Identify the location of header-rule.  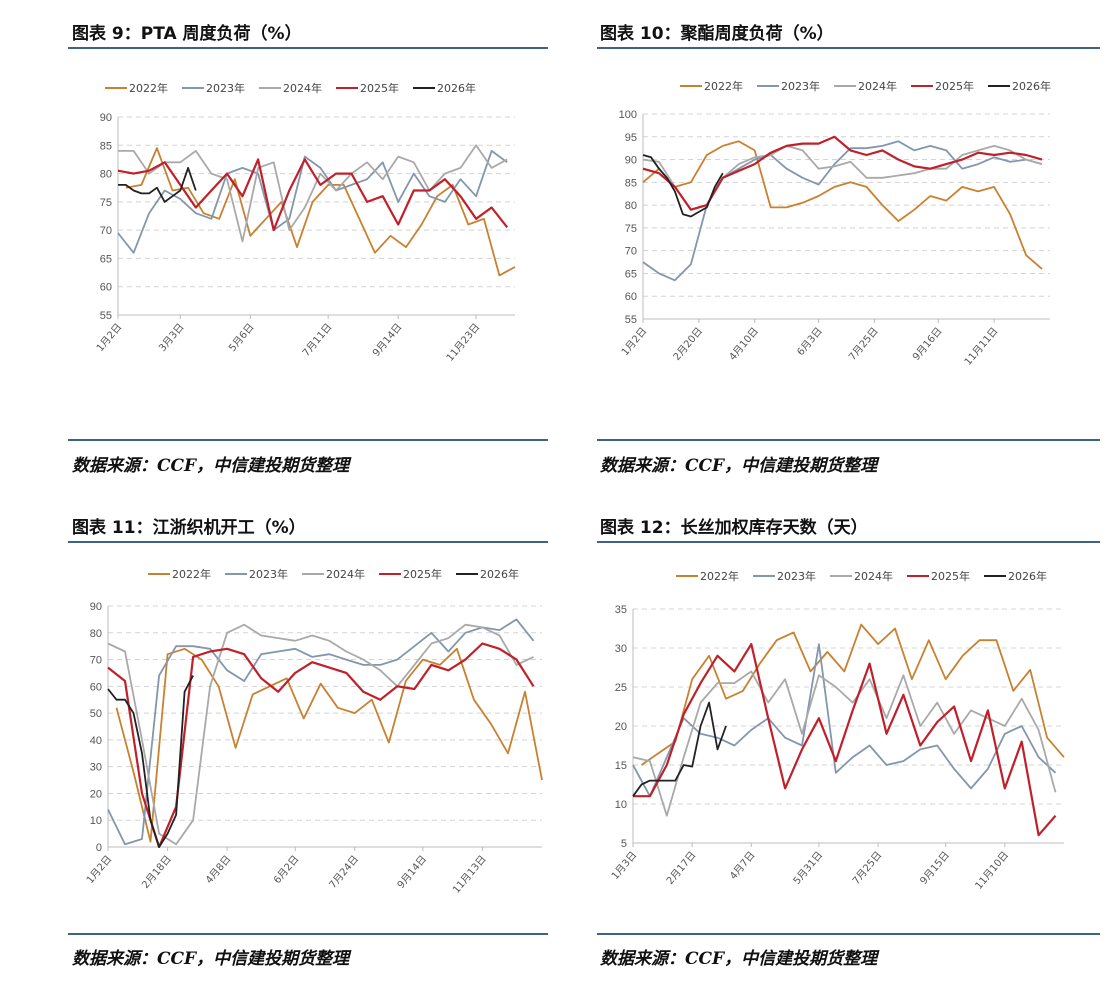
(848, 48).